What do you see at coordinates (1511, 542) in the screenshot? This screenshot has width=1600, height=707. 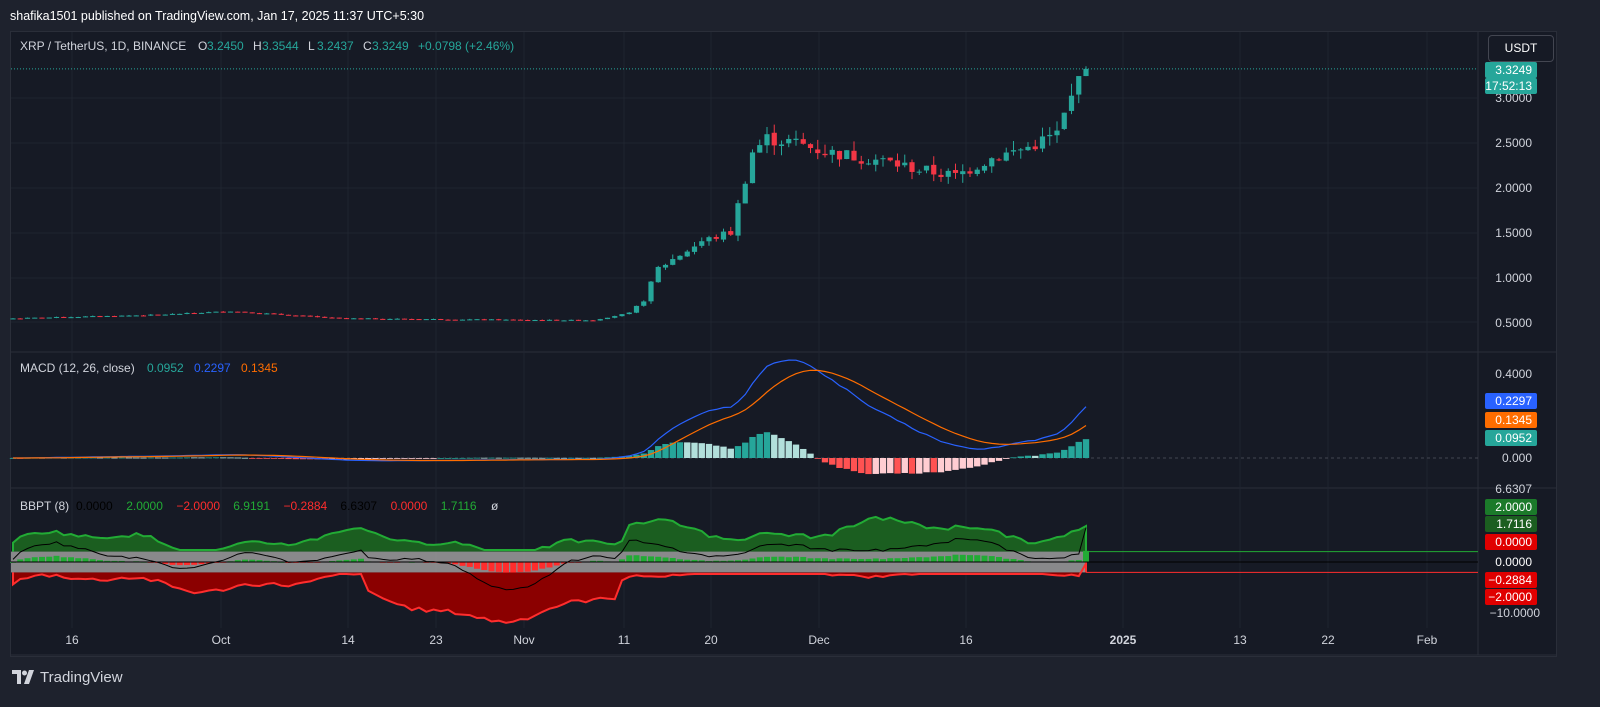 I see `bbpt-zero-red-label-bg` at bounding box center [1511, 542].